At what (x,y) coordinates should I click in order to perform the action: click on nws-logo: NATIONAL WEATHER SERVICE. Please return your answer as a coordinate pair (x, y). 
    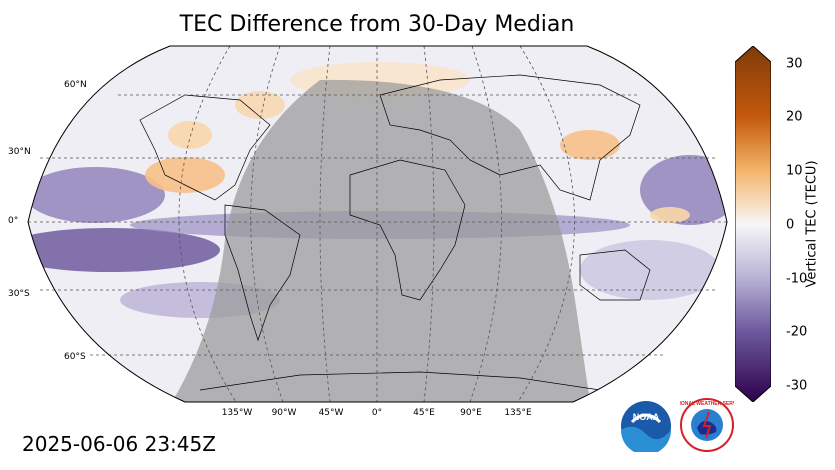
    Looking at the image, I should click on (707, 425).